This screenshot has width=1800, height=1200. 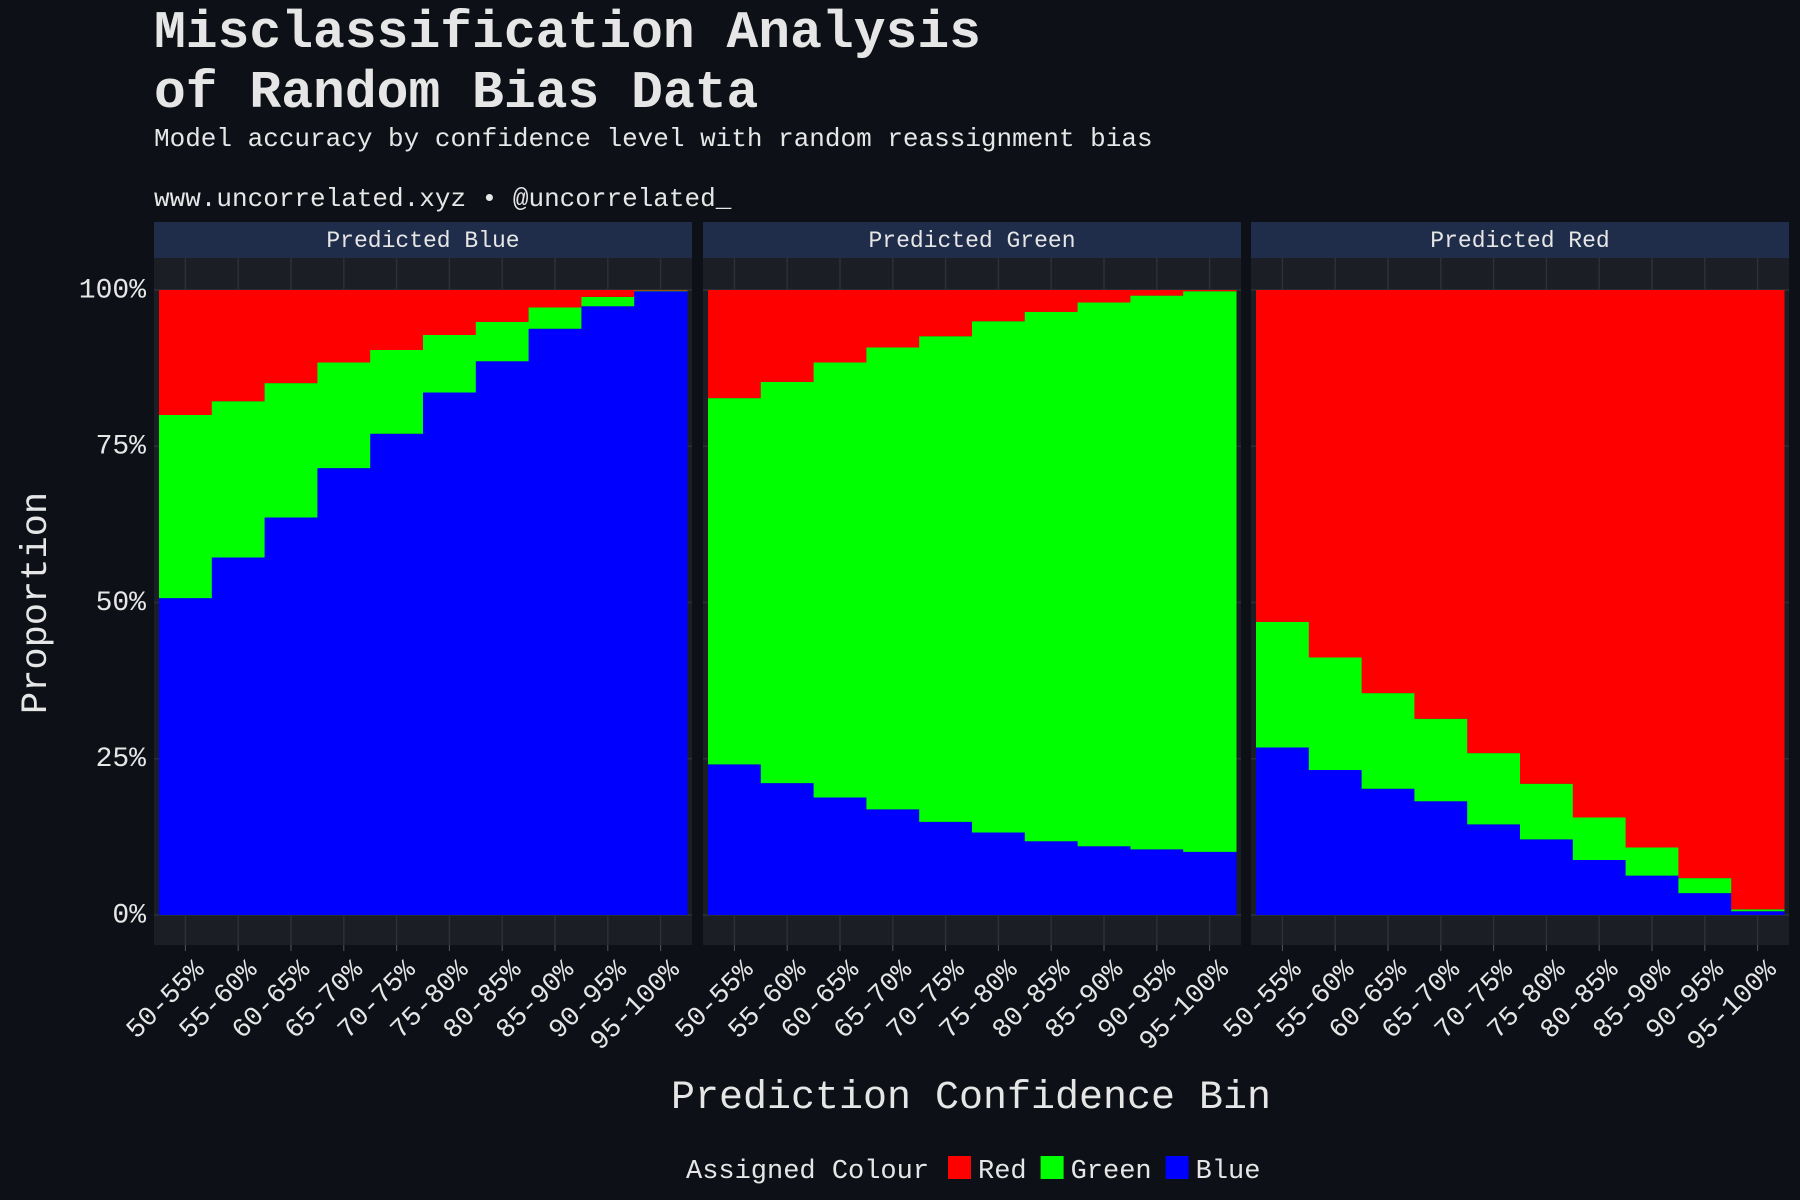 I want to click on y-tick-label: 75%, so click(x=121, y=447).